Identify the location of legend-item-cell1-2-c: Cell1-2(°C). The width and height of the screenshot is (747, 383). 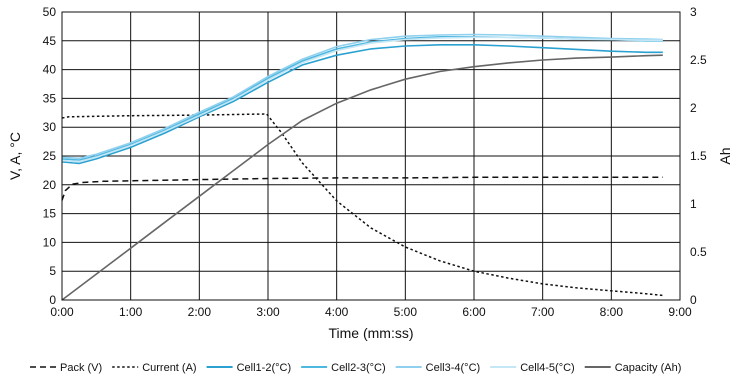
(249, 368).